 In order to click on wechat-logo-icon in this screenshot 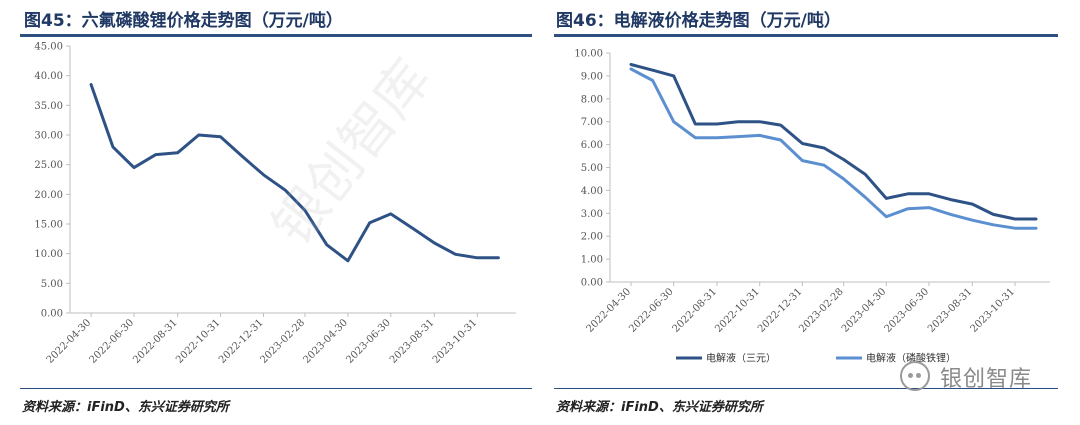, I will do `click(915, 376)`.